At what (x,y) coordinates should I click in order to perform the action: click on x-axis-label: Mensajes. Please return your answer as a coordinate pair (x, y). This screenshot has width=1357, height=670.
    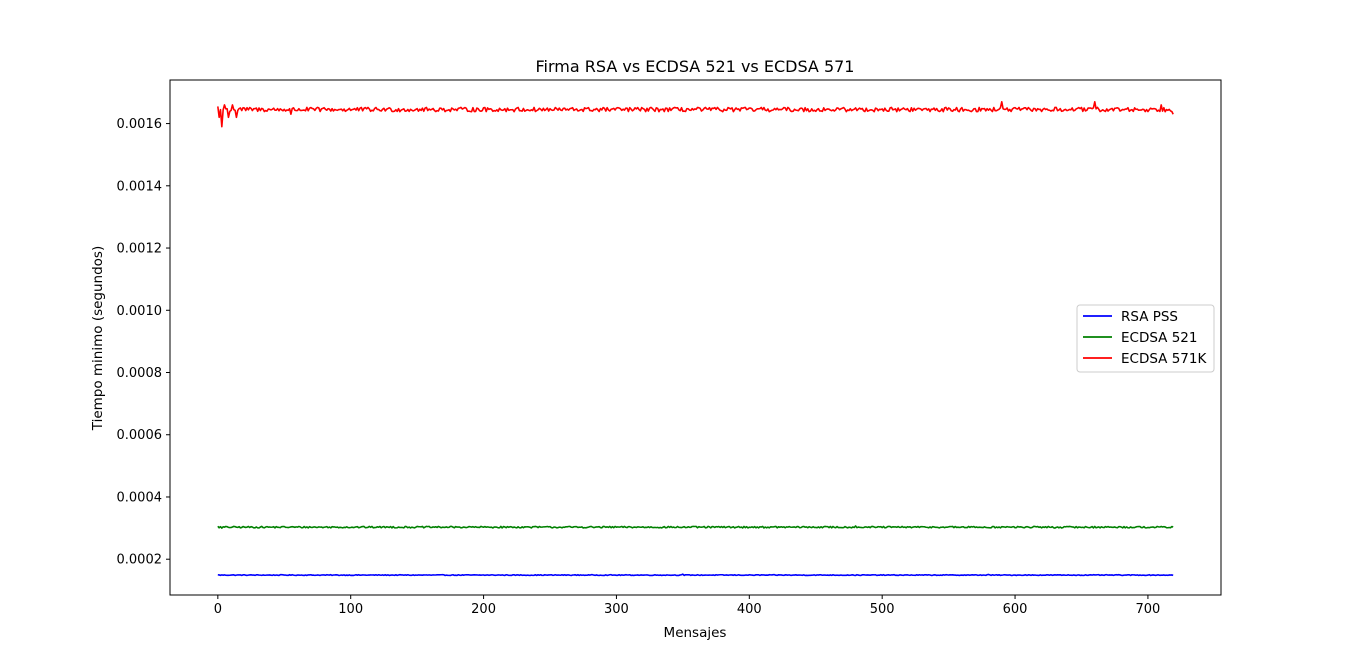
    Looking at the image, I should click on (695, 633).